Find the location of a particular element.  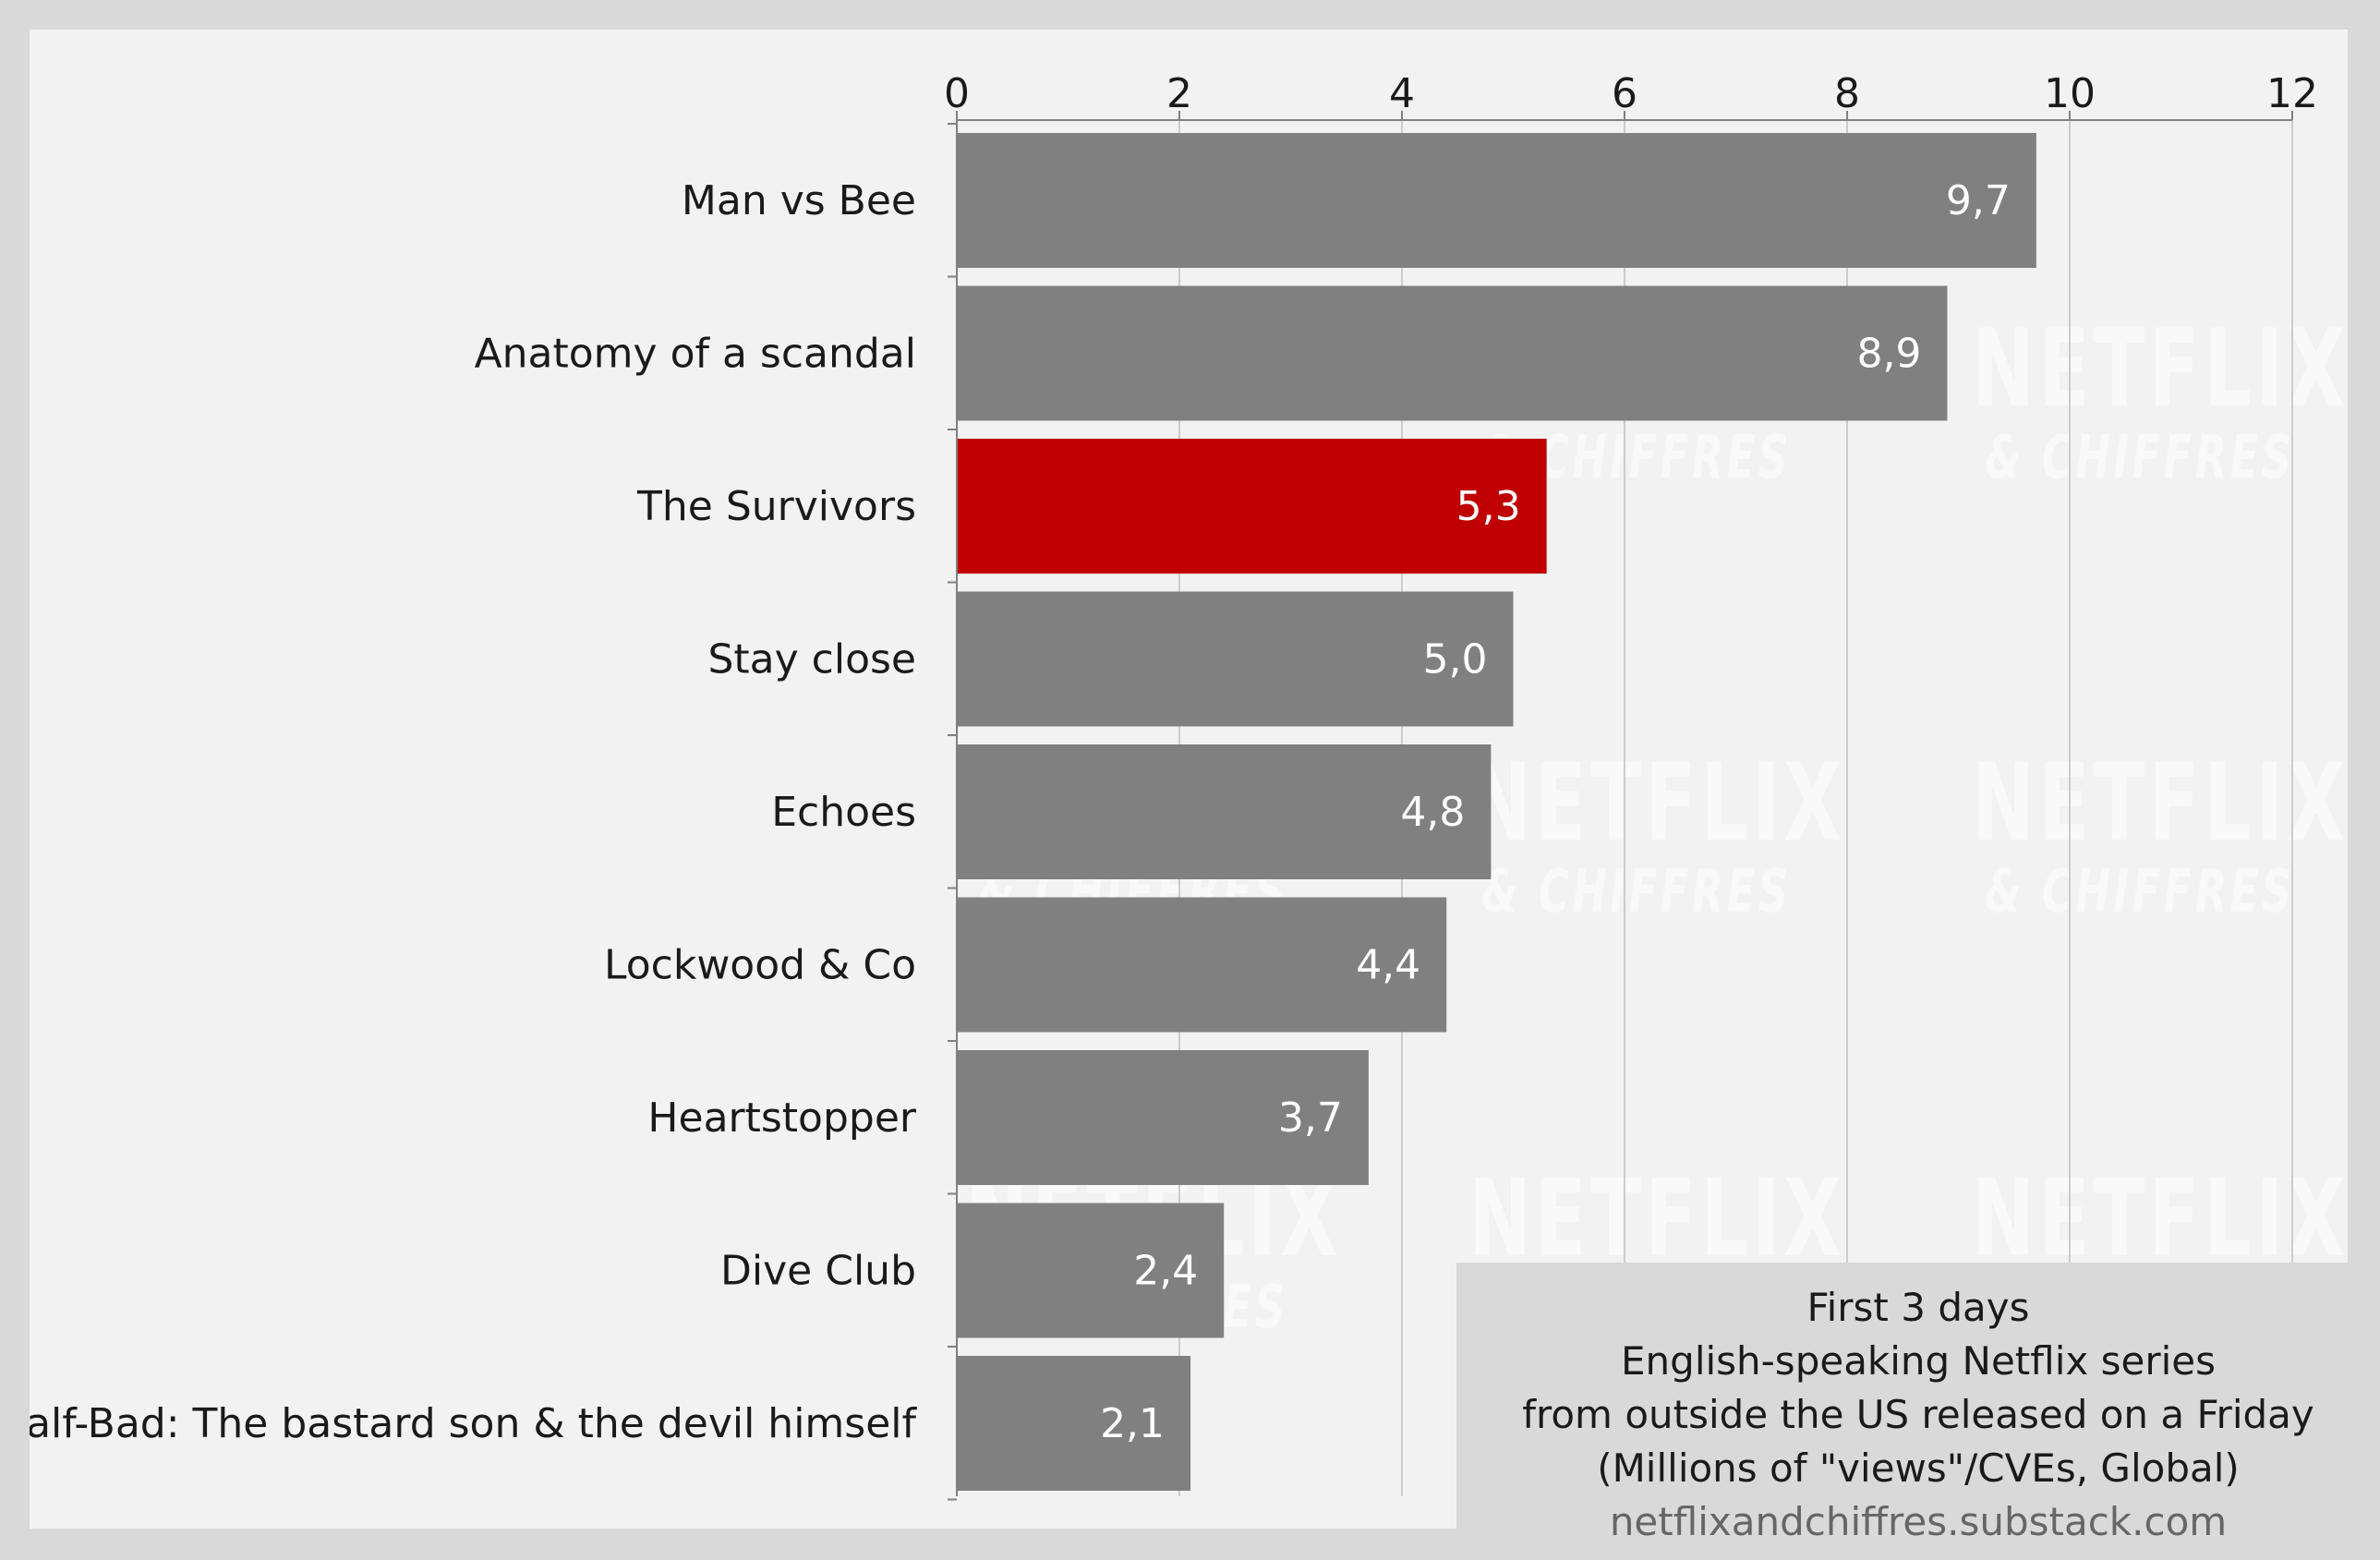

source-url: netflixandchiffres.substack.com is located at coordinates (1918, 1521).